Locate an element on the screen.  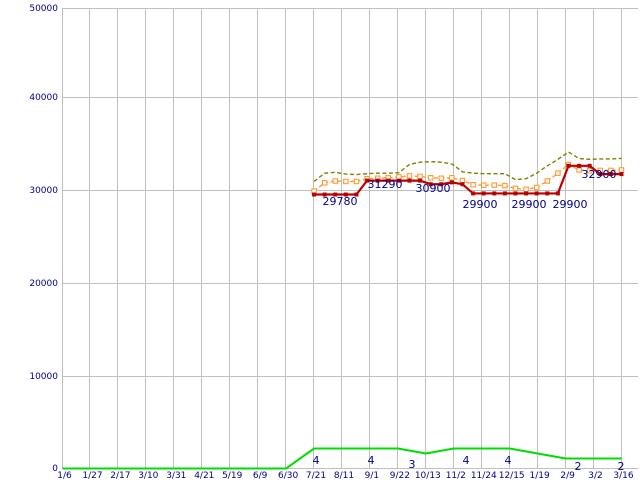
shop-count-label: 3 is located at coordinates (412, 464).